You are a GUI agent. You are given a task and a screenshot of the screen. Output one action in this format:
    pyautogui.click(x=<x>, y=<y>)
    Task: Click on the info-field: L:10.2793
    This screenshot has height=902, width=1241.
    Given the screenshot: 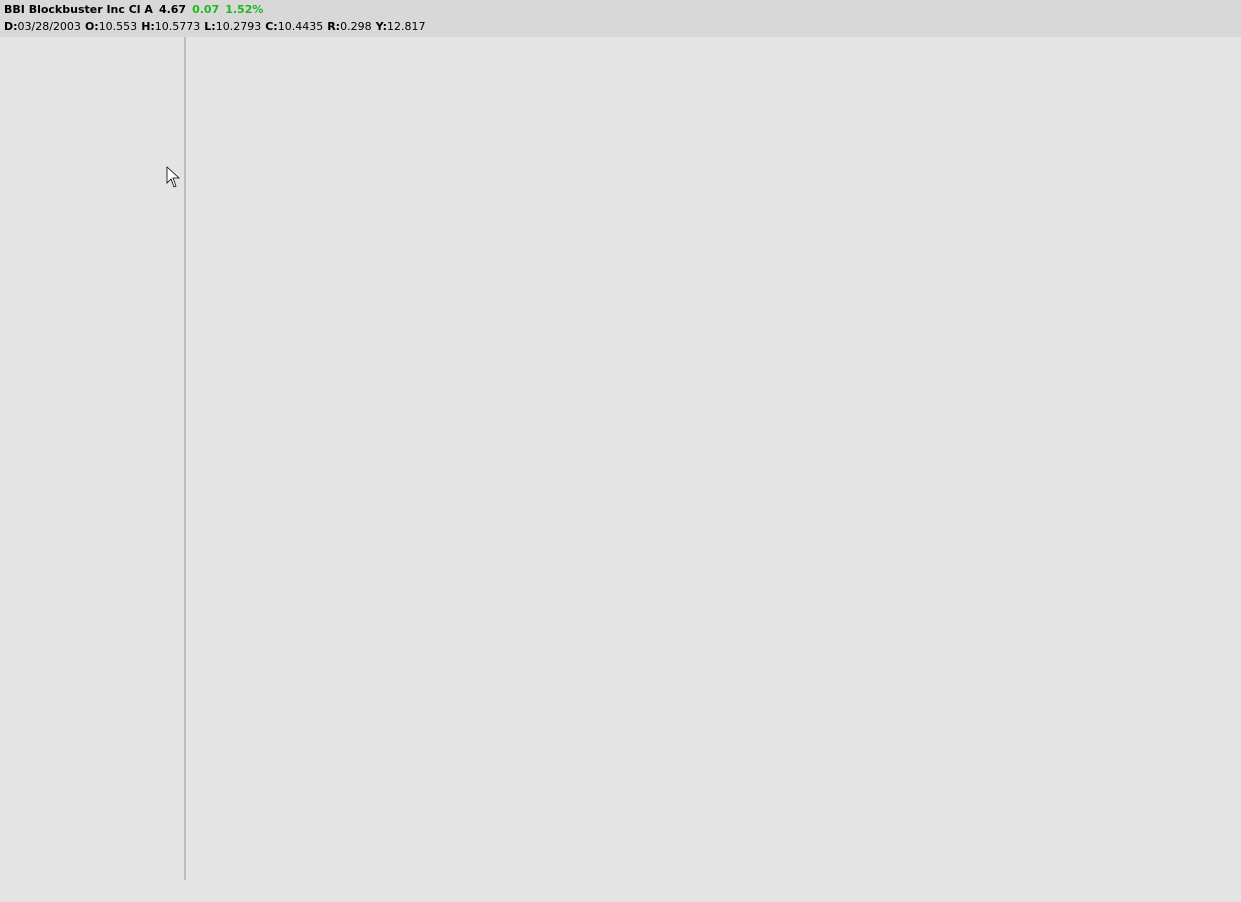 What is the action you would take?
    pyautogui.click(x=232, y=26)
    